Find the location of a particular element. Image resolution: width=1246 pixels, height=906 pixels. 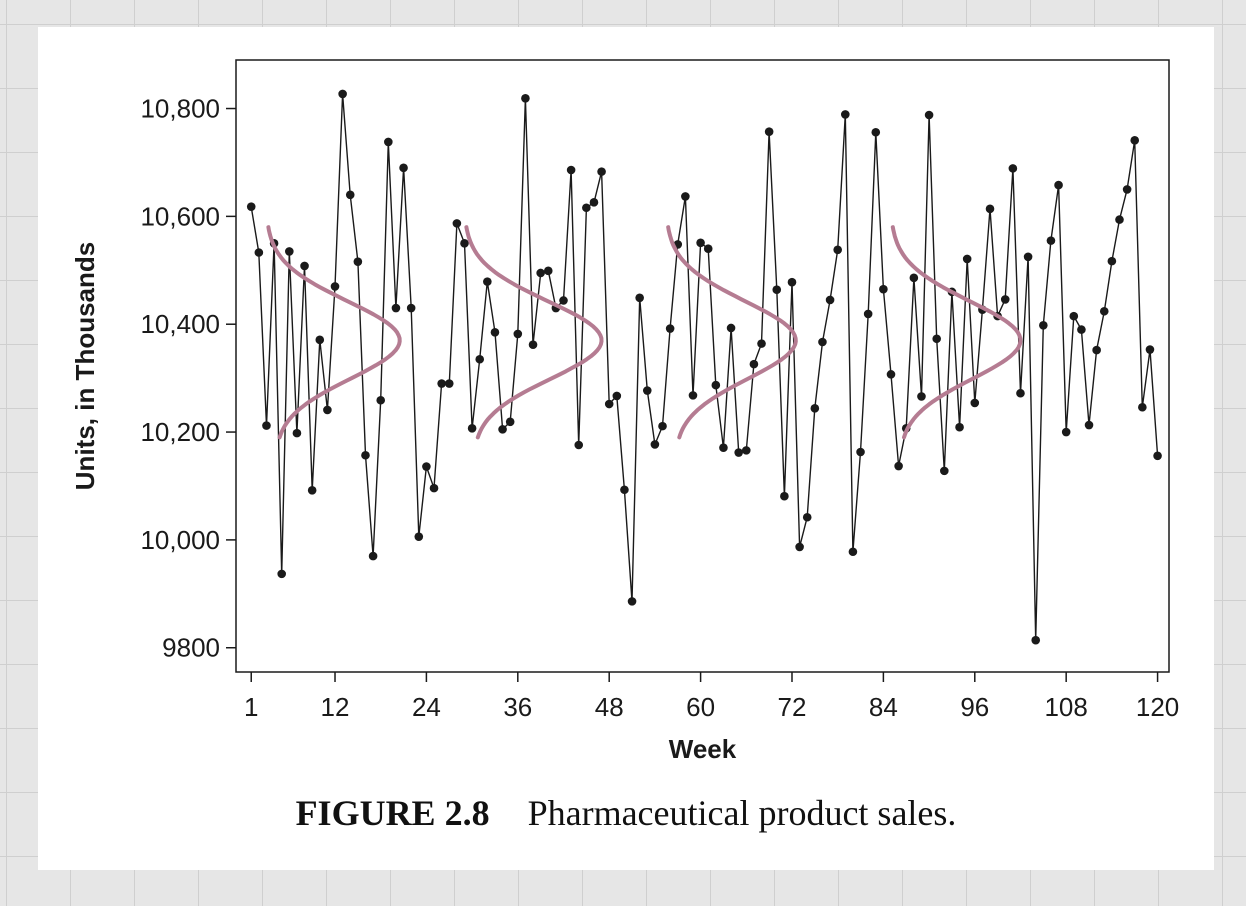

caption-label: FIGURE 2.8 is located at coordinates (392, 813).